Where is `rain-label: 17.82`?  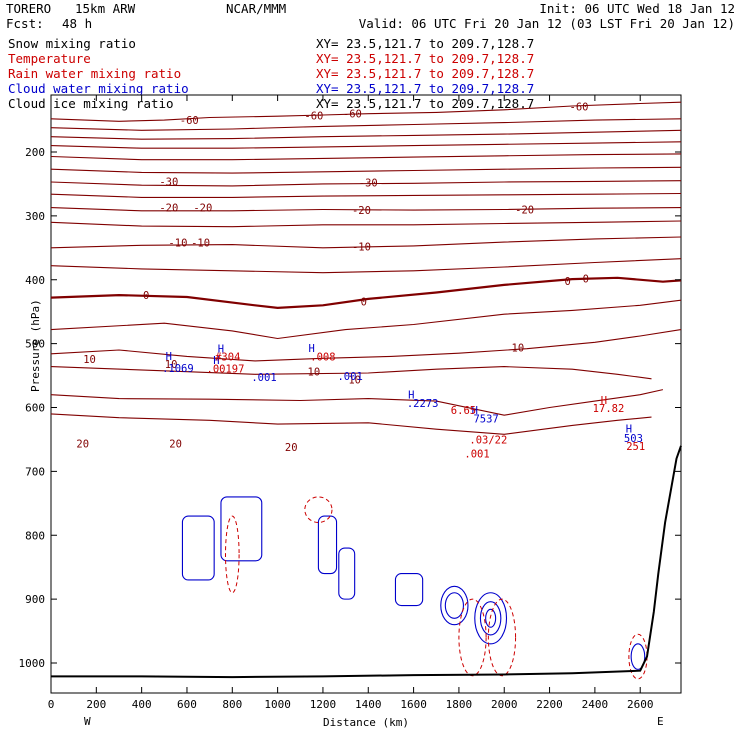
rain-label: 17.82 is located at coordinates (609, 409).